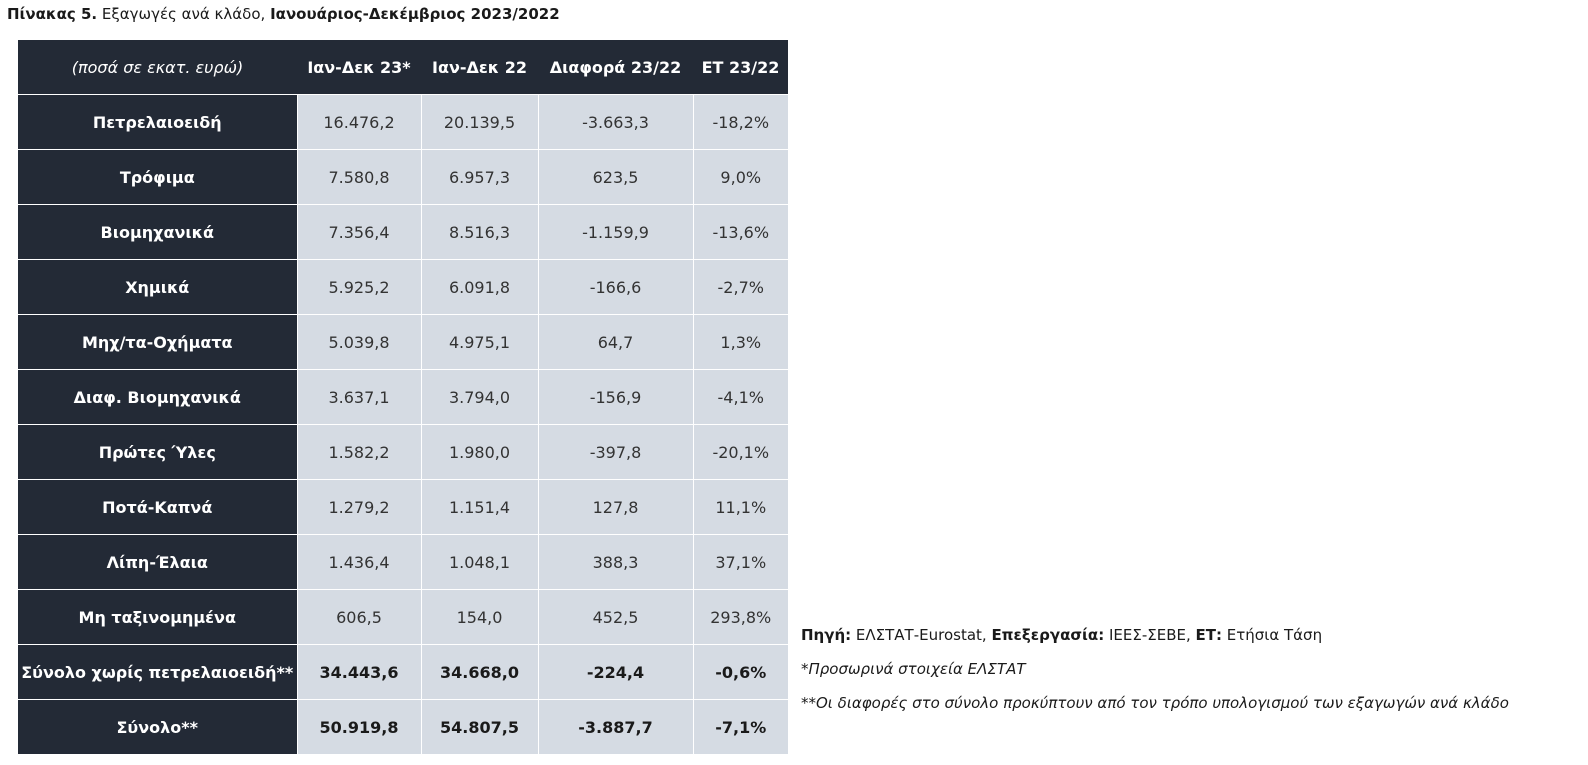  What do you see at coordinates (740, 122) in the screenshot?
I see `table-cell: -18,2%` at bounding box center [740, 122].